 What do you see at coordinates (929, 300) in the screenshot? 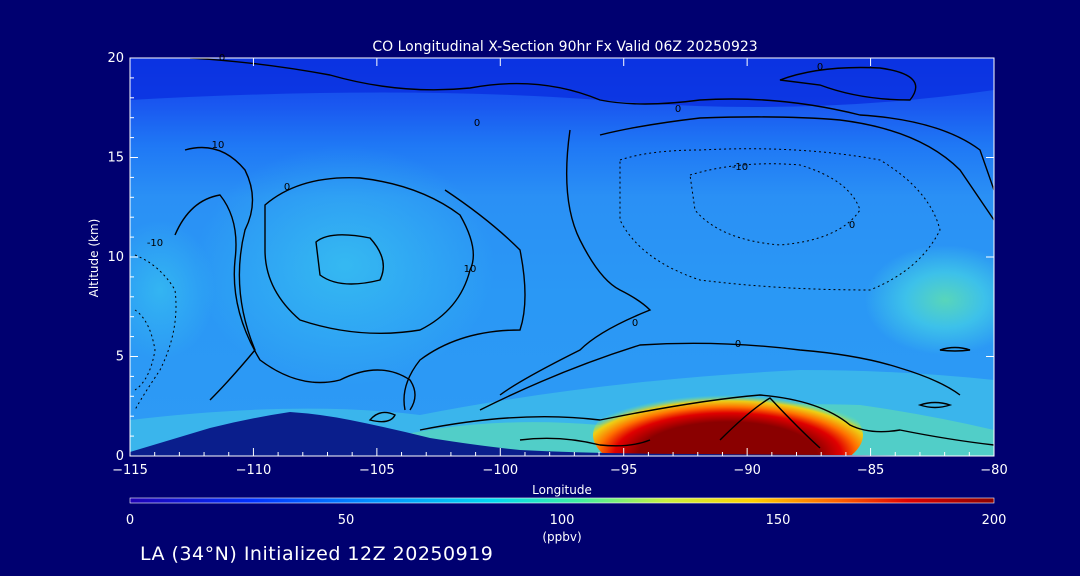
I see `east-max-region` at bounding box center [929, 300].